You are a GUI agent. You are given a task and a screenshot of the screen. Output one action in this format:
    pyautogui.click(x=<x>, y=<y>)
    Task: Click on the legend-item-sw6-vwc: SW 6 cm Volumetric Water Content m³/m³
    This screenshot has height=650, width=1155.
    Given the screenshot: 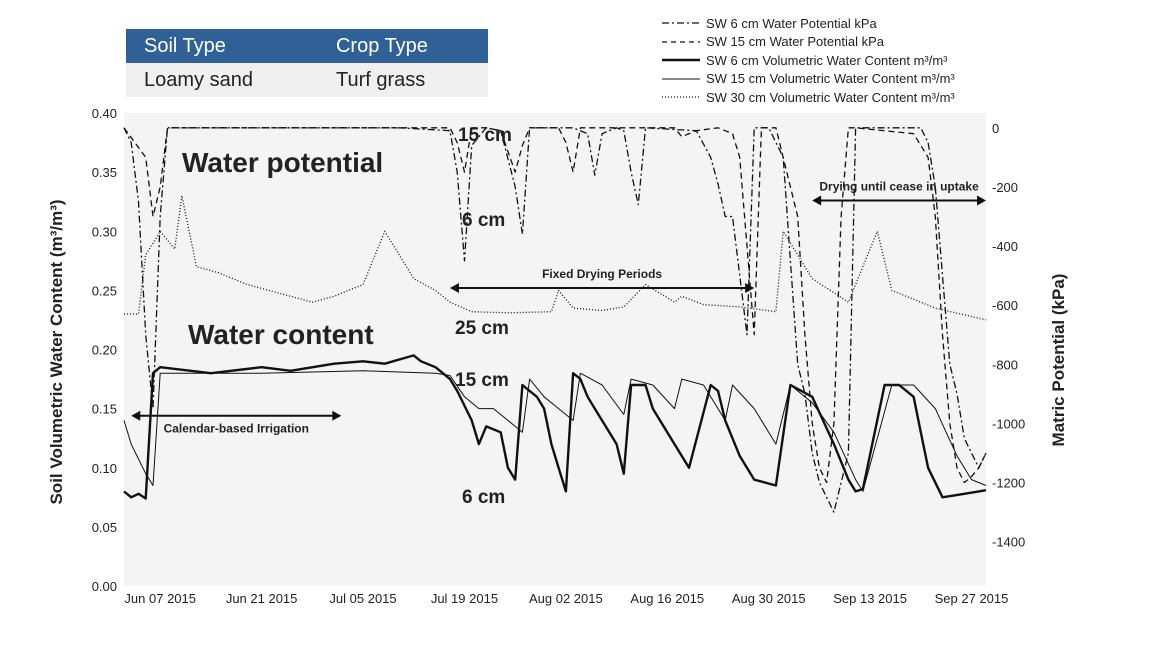 What is the action you would take?
    pyautogui.click(x=807, y=60)
    